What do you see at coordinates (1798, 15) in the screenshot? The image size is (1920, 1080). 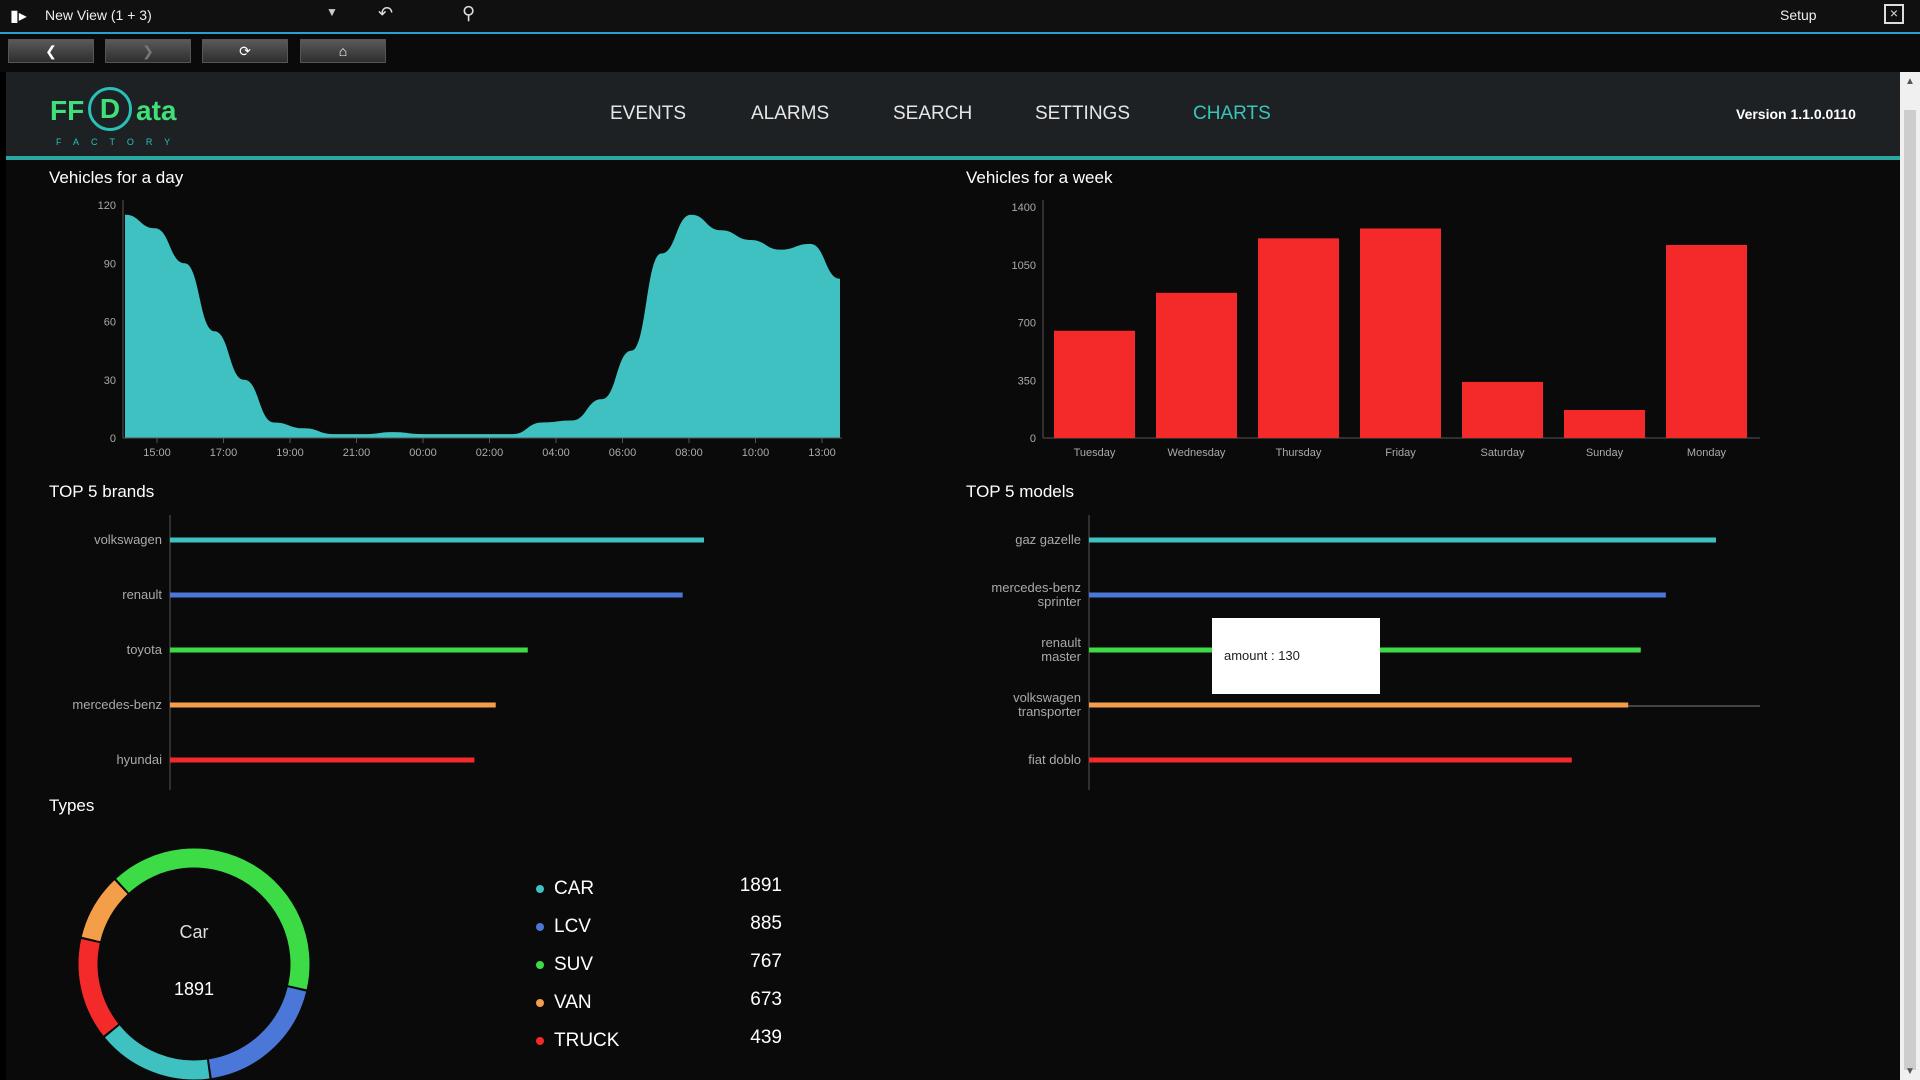 I see `setup-button: Setup` at bounding box center [1798, 15].